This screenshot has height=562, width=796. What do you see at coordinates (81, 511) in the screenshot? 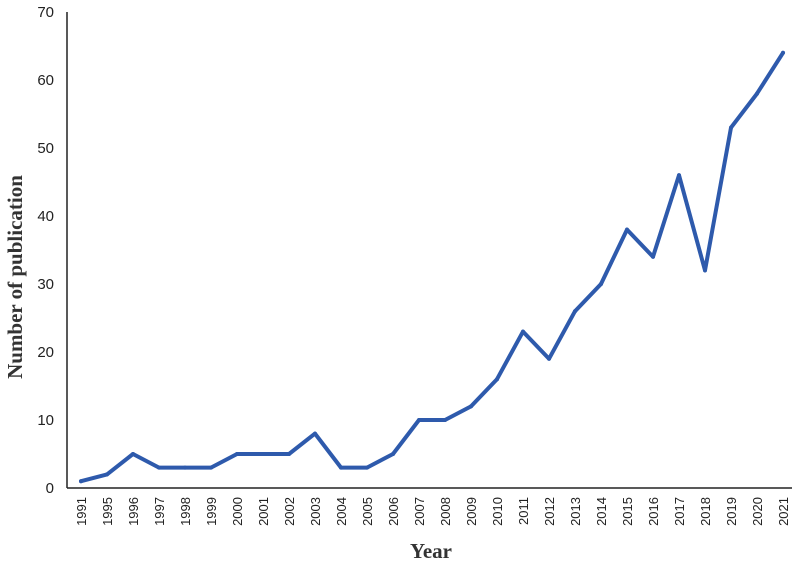
I see `x-tick-label: 1991` at bounding box center [81, 511].